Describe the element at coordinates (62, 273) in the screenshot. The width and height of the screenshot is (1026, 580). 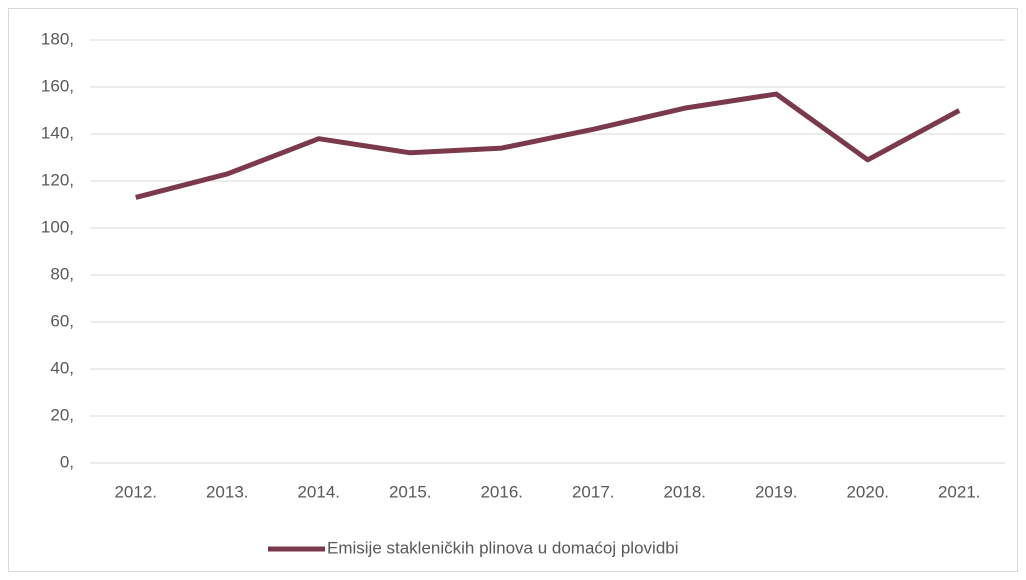
I see `y-tick-label: 80,` at that location.